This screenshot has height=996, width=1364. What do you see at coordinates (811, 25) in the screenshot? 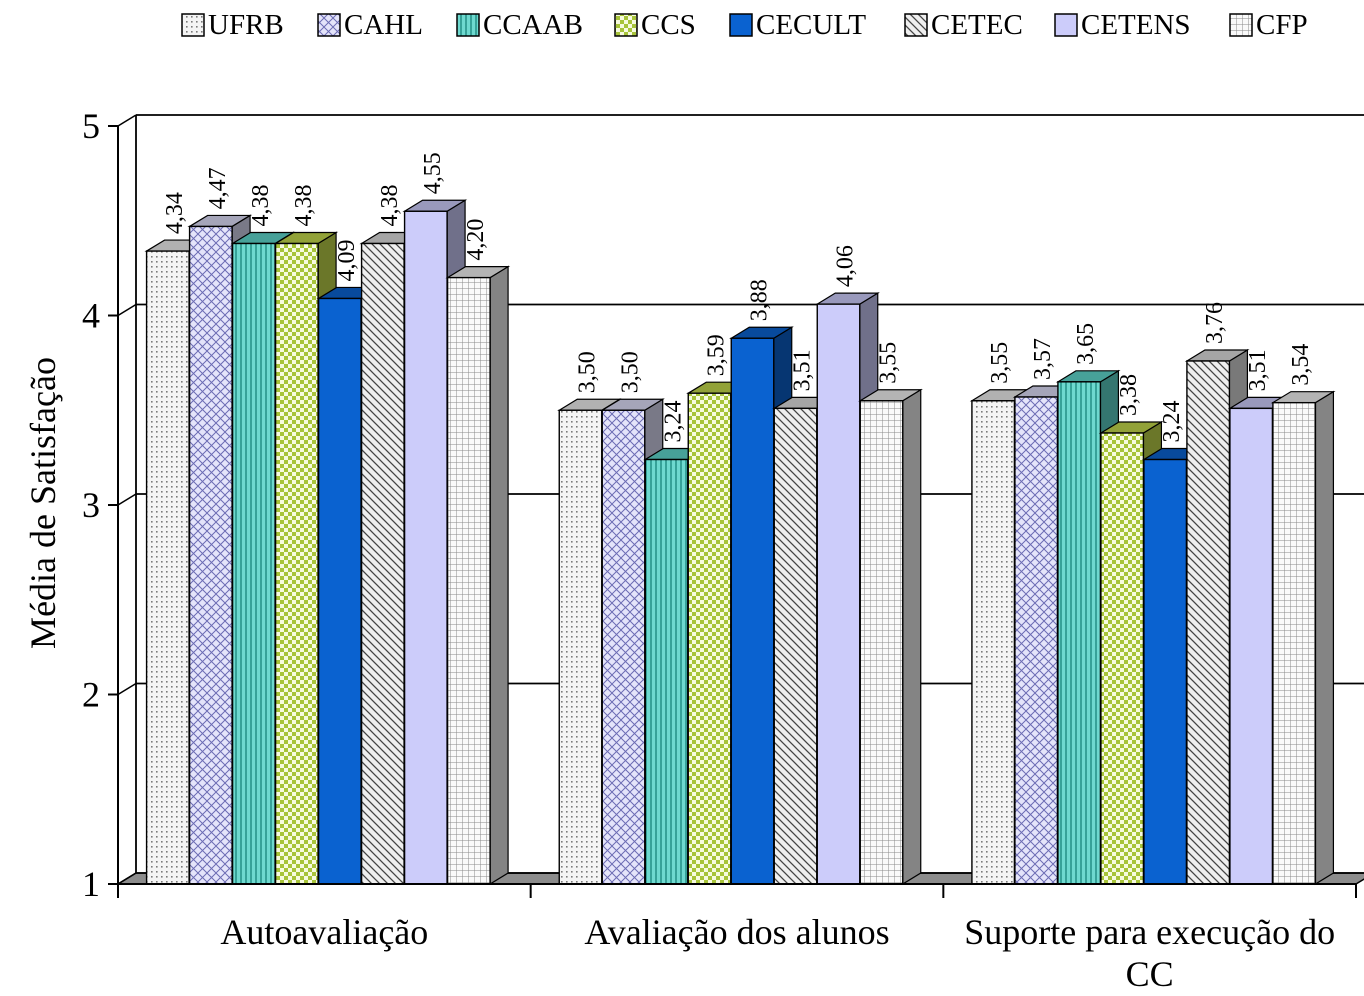
I see `legend-label: CECULT` at bounding box center [811, 25].